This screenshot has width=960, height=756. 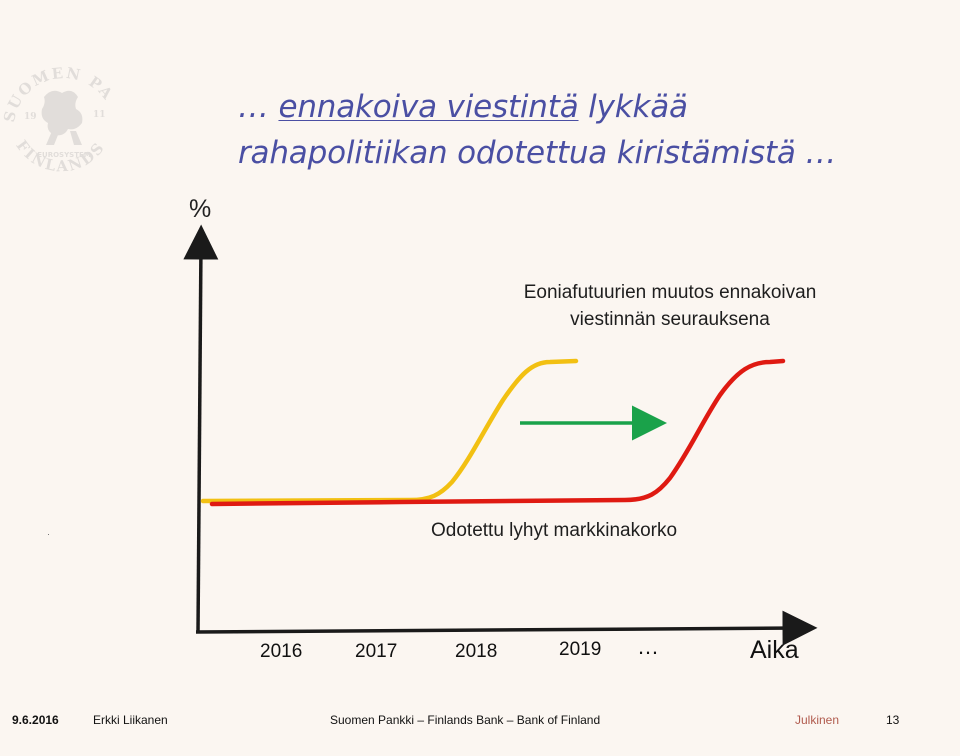 What do you see at coordinates (130, 720) in the screenshot?
I see `footer-author: Erkki Liikanen` at bounding box center [130, 720].